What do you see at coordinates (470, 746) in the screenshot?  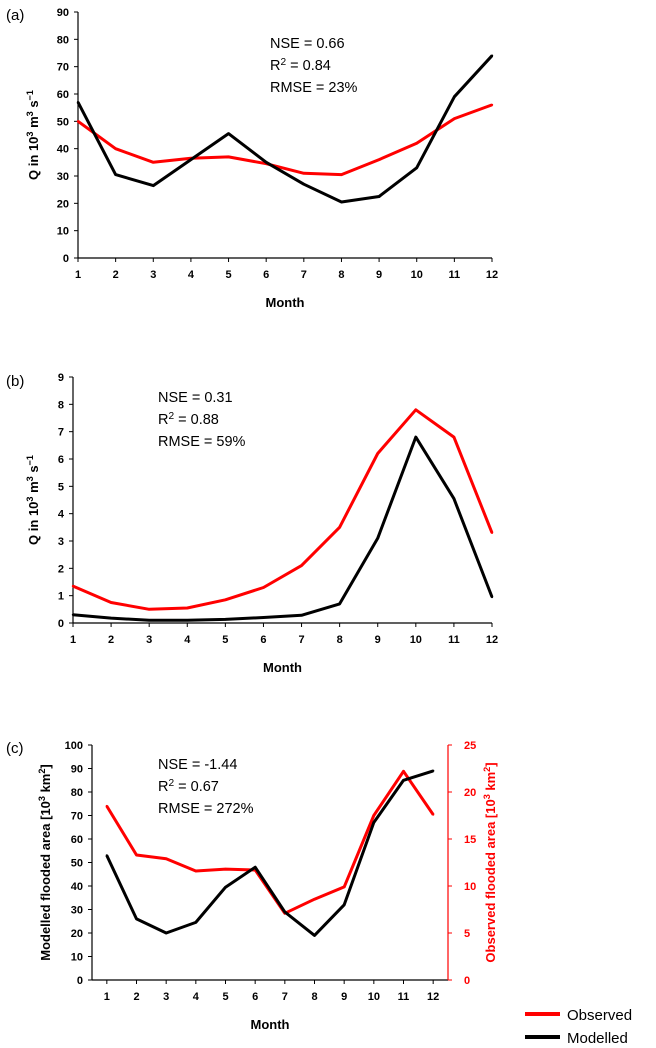 I see `y2-tick-label: 25` at bounding box center [470, 746].